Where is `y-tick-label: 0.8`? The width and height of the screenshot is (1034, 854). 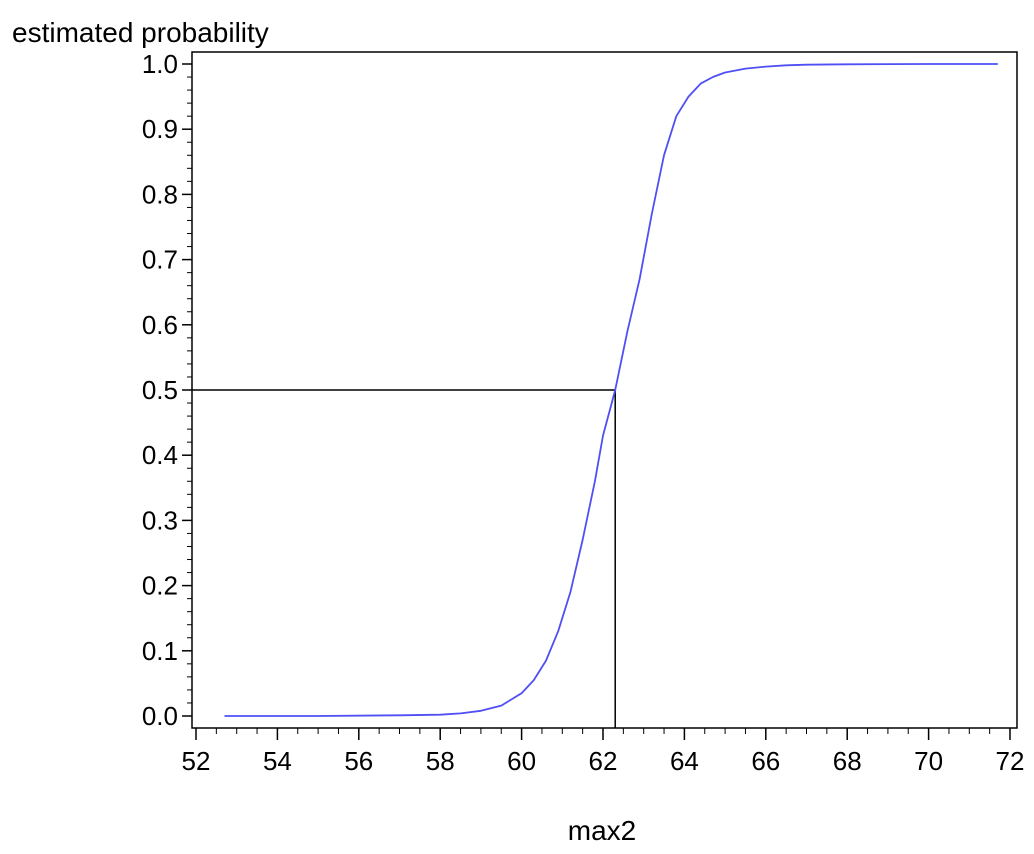
y-tick-label: 0.8 is located at coordinates (160, 194).